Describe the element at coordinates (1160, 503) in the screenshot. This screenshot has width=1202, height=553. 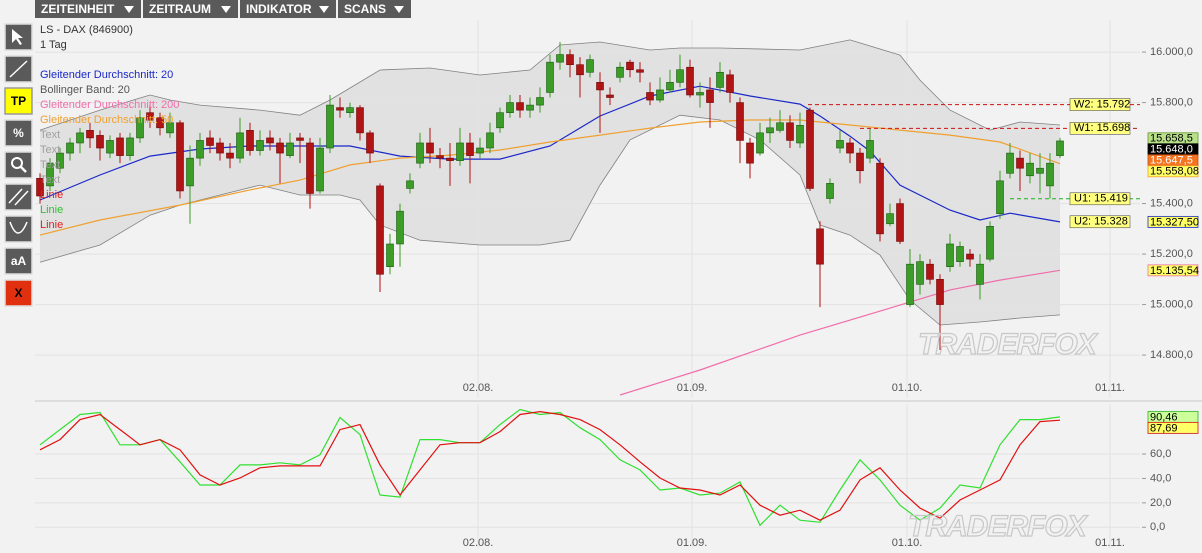
I see `y-tick-label: 20,0` at that location.